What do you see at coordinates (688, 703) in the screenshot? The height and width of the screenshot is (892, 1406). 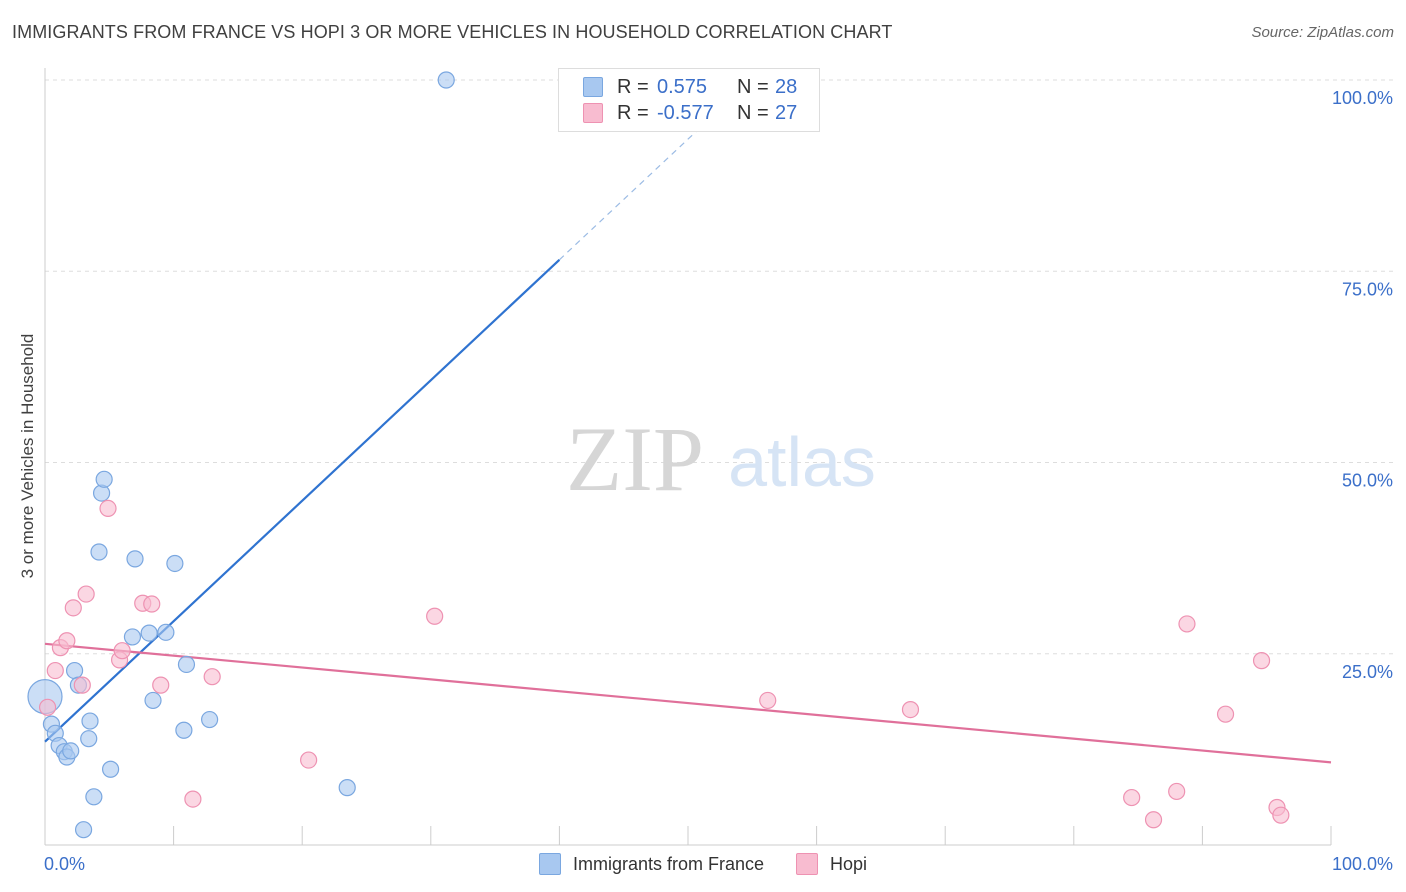 I see `trend-line-hopi` at bounding box center [688, 703].